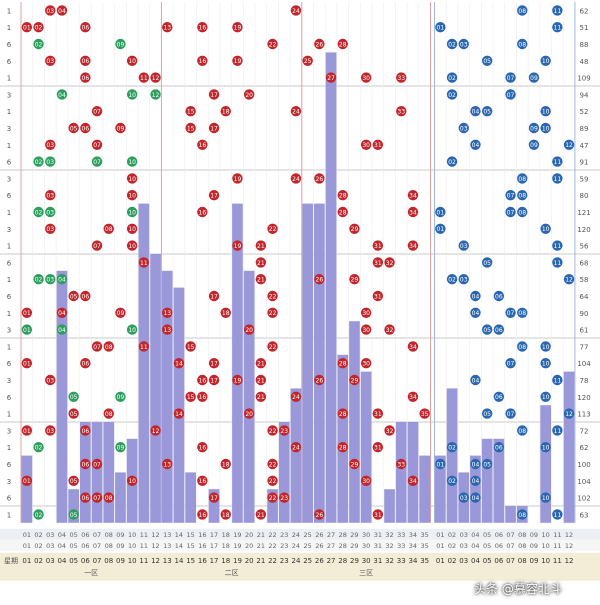 The image size is (600, 605). I want to click on red-number-label: 18, so click(225, 561).